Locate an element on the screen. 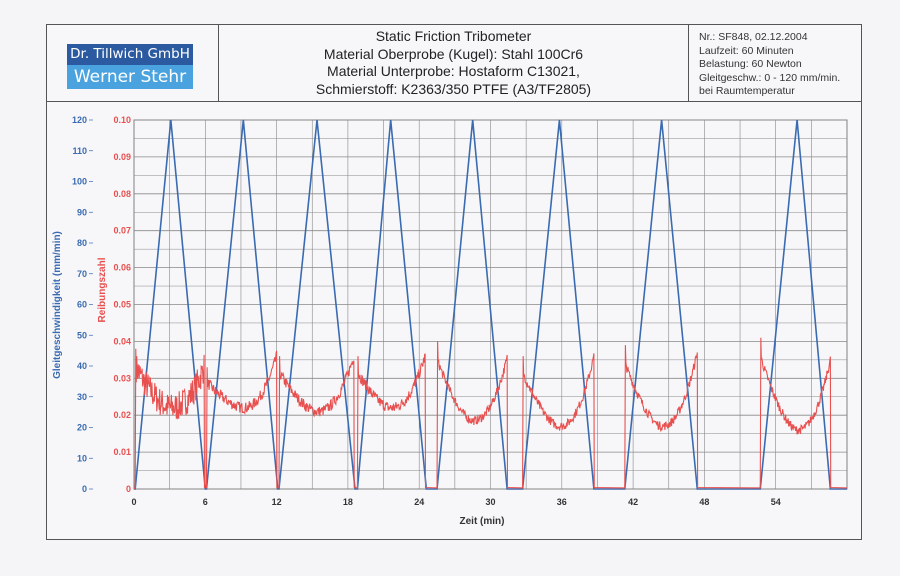  x-tick-label: 30 is located at coordinates (490, 502).